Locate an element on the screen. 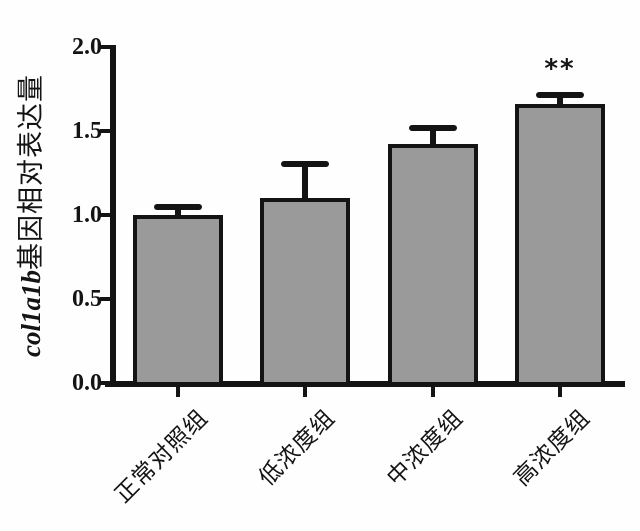 The height and width of the screenshot is (531, 640). x-axis-label: 高浓度组 is located at coordinates (552, 447).